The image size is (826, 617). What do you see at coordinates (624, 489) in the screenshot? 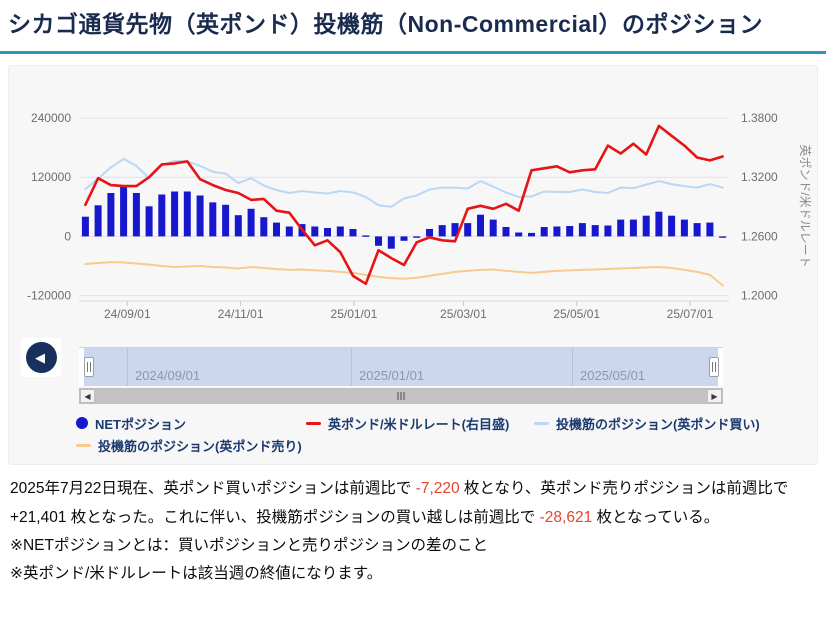
I see `footer-text-segment: 枚となり、英ポンド売りポジションは前週比で` at bounding box center [624, 489].